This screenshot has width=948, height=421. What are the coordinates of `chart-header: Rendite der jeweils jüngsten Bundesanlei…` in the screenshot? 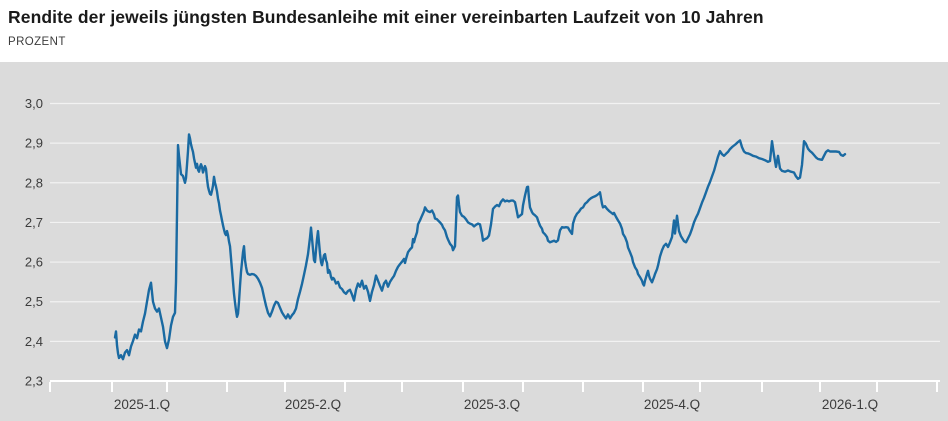 It's located at (474, 31).